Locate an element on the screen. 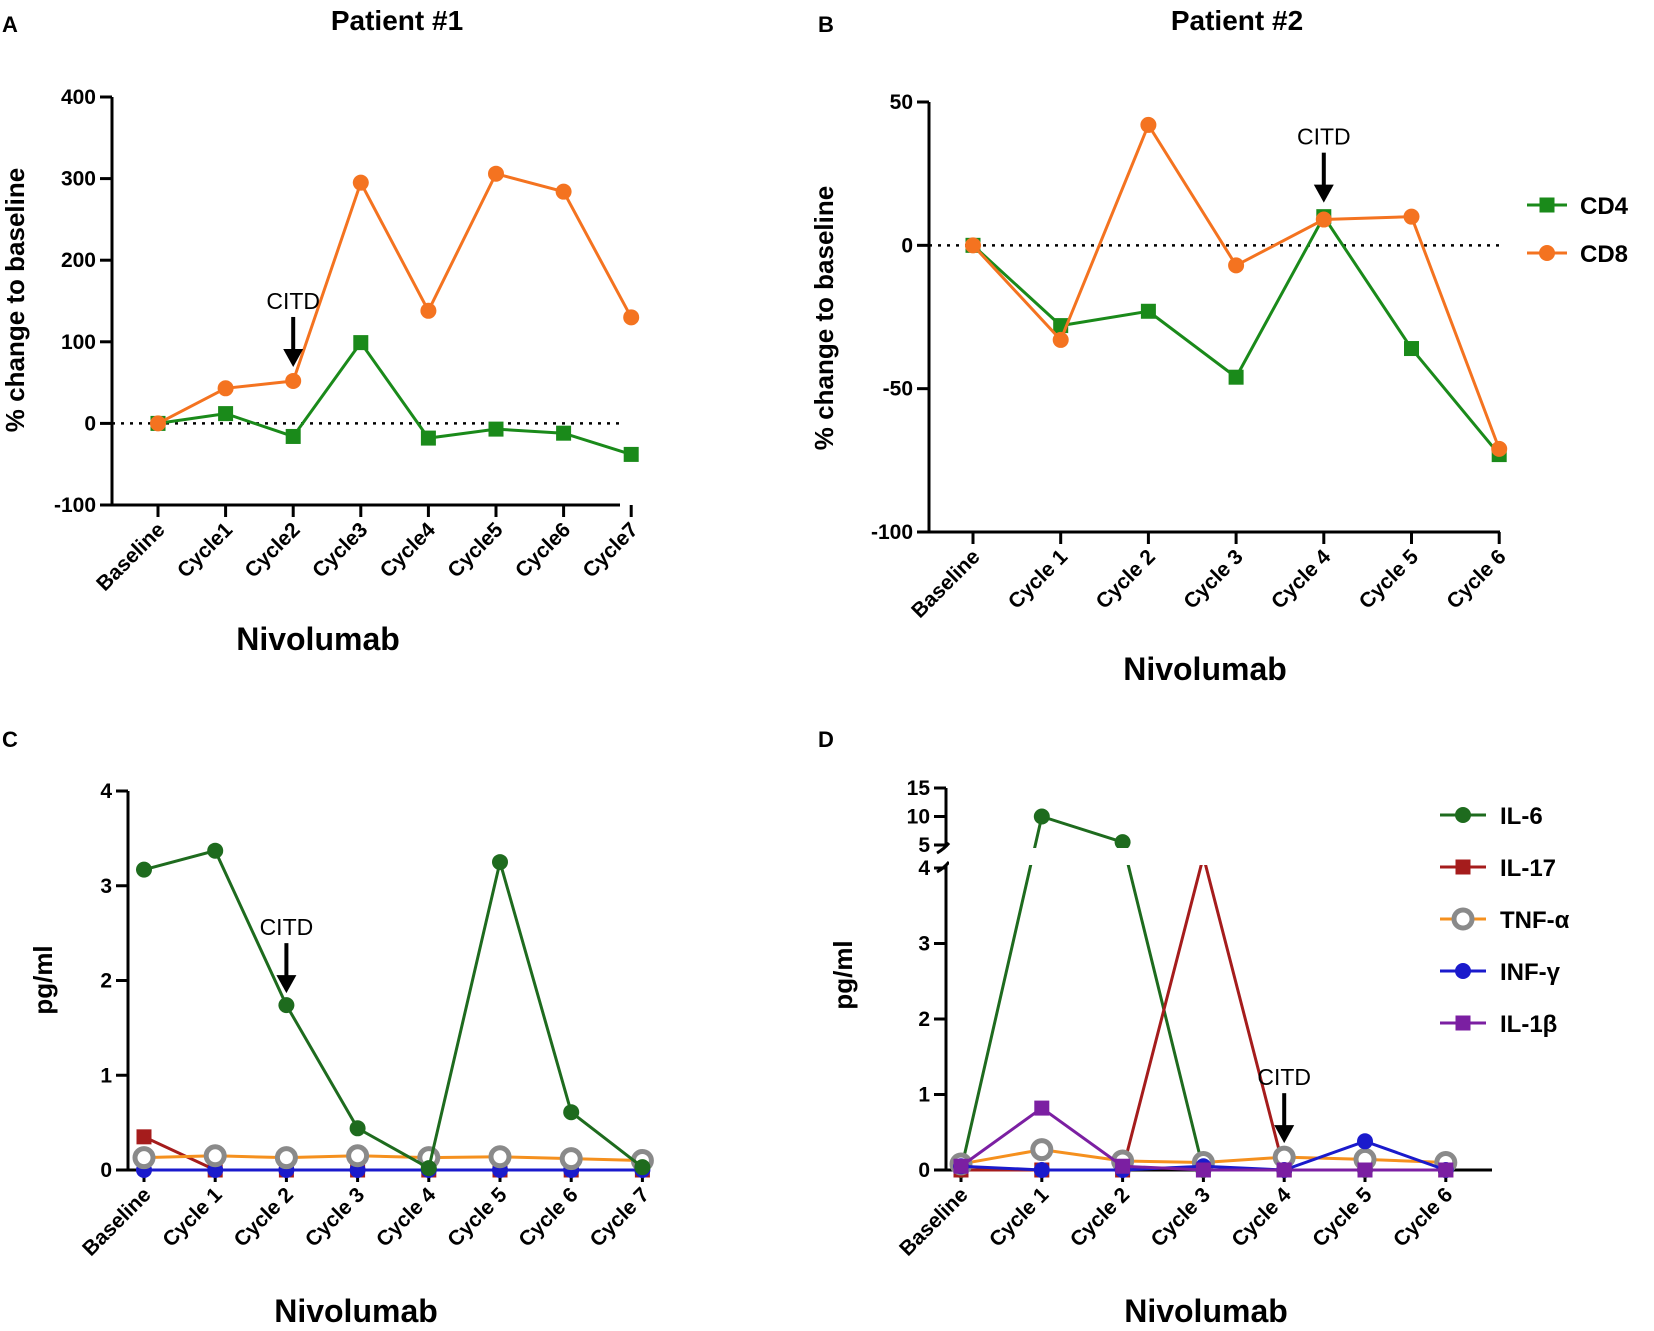  series-tnf- is located at coordinates (393, 1158).